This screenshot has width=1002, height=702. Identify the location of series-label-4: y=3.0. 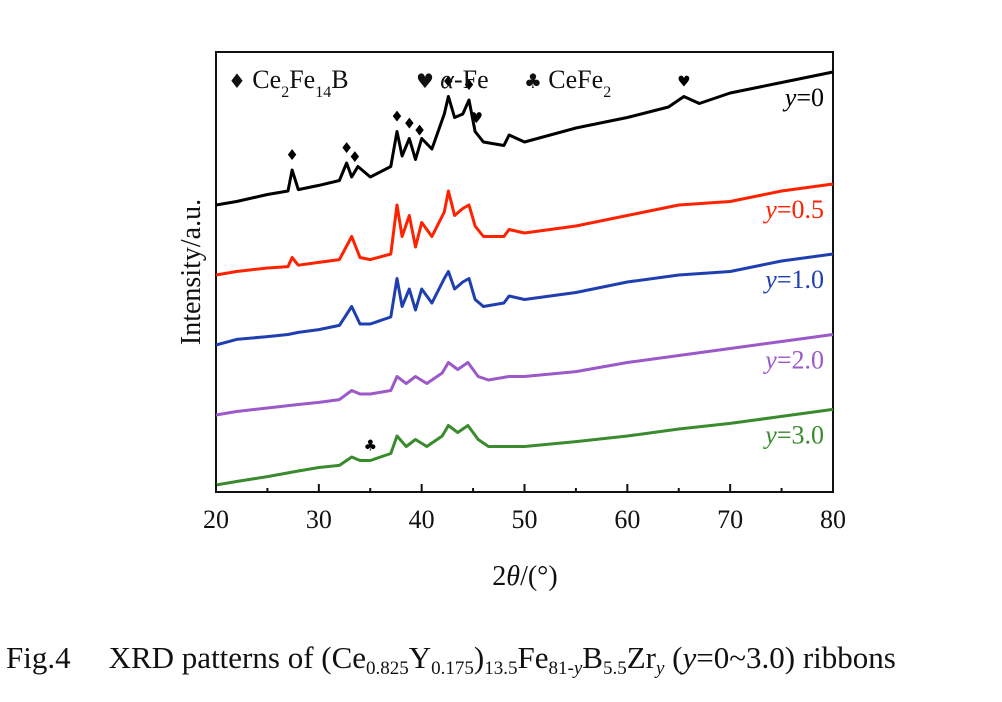
(793, 434).